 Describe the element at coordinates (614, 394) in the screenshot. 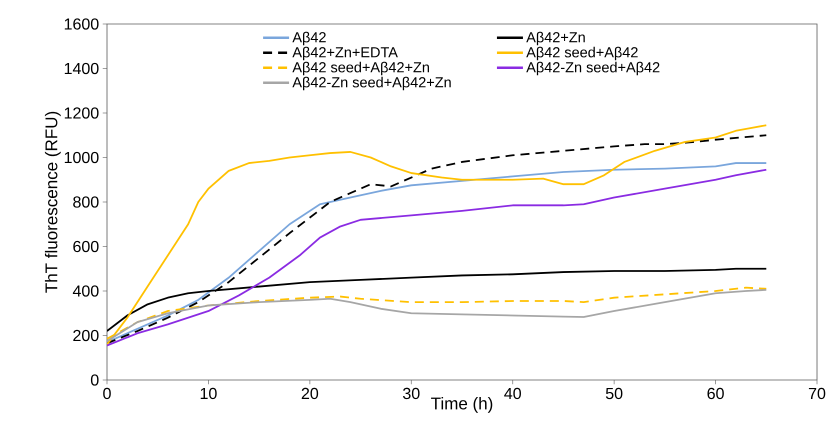

I see `x-tick-label: 50` at that location.